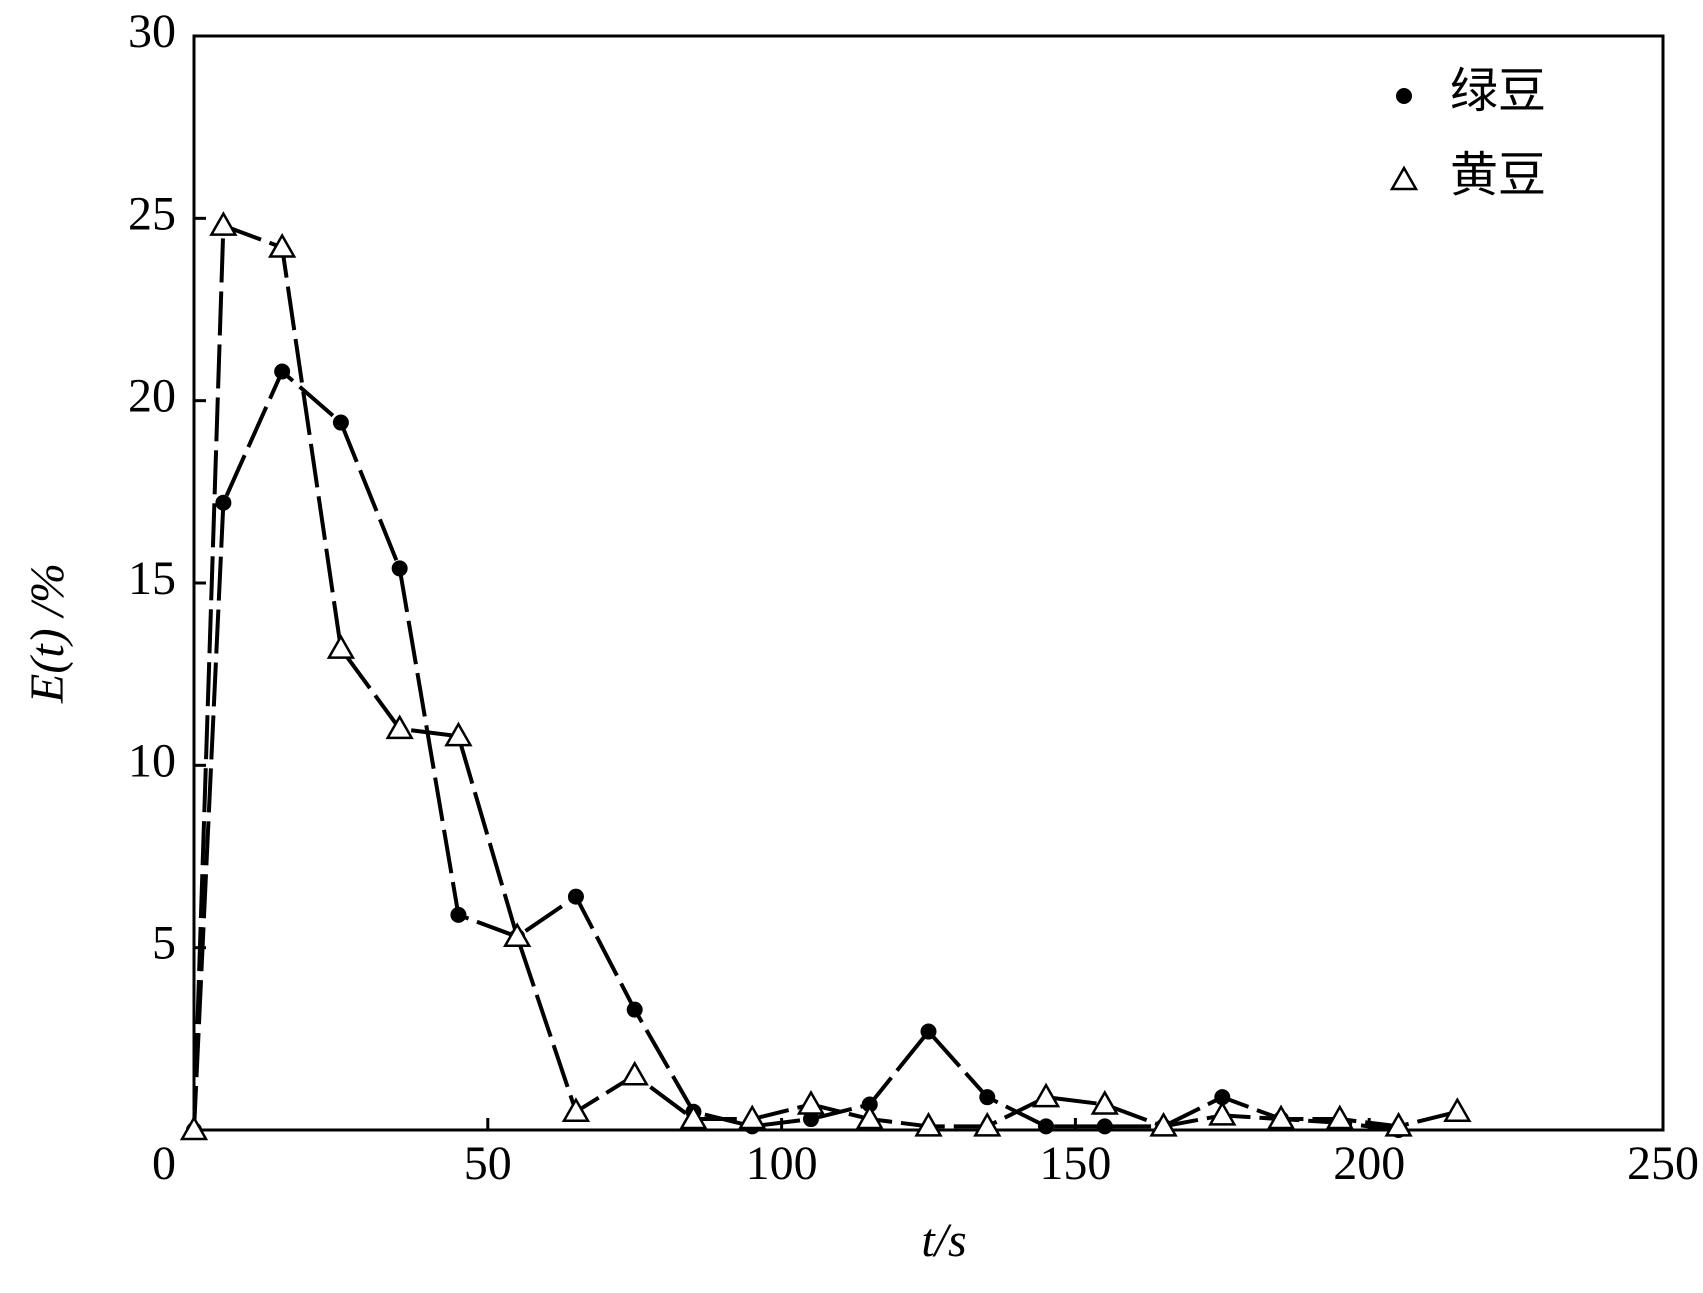 Image resolution: width=1703 pixels, height=1293 pixels. What do you see at coordinates (164, 1163) in the screenshot?
I see `x-tick-label: 0` at bounding box center [164, 1163].